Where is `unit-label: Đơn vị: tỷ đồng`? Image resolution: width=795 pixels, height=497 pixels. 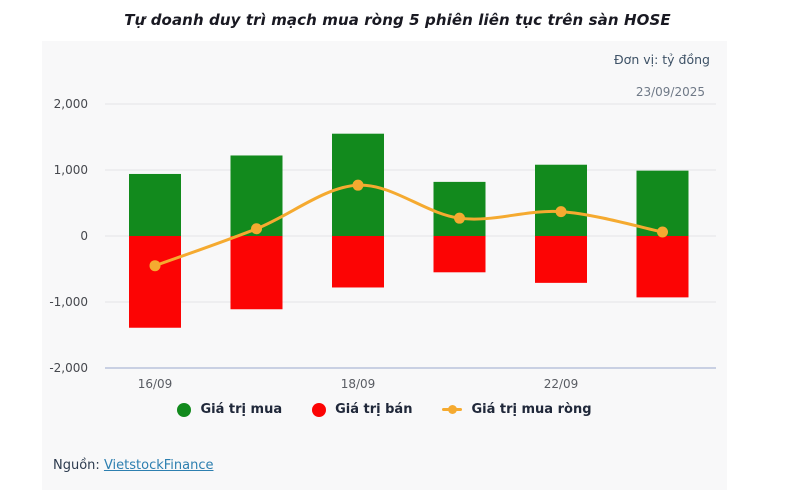 unit-label: Đơn vị: tỷ đồng is located at coordinates (662, 59).